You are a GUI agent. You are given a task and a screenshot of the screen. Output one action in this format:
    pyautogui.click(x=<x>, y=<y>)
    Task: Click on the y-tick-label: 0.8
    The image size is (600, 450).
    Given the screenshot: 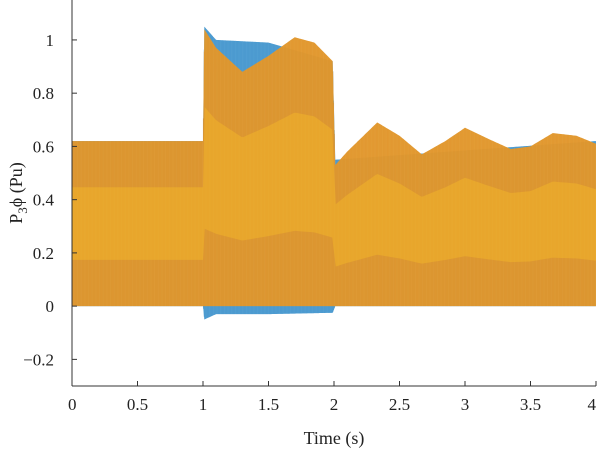 What is the action you would take?
    pyautogui.click(x=43, y=93)
    